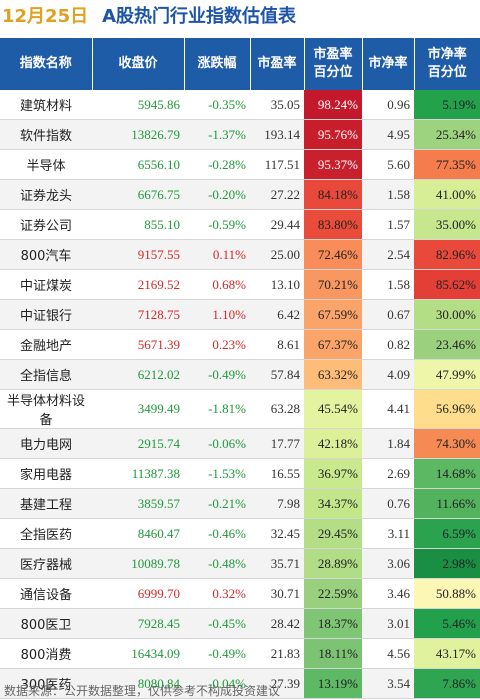 The image size is (480, 700). Describe the element at coordinates (333, 344) in the screenshot. I see `pe-percentile-cell: 67.37%` at that location.